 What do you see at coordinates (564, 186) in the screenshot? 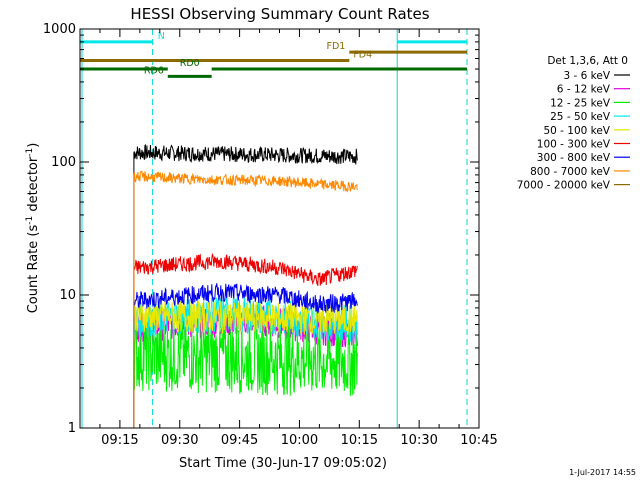
I see `legend-label-7000-20000-kev: 7000 - 20000 keV` at bounding box center [564, 186].